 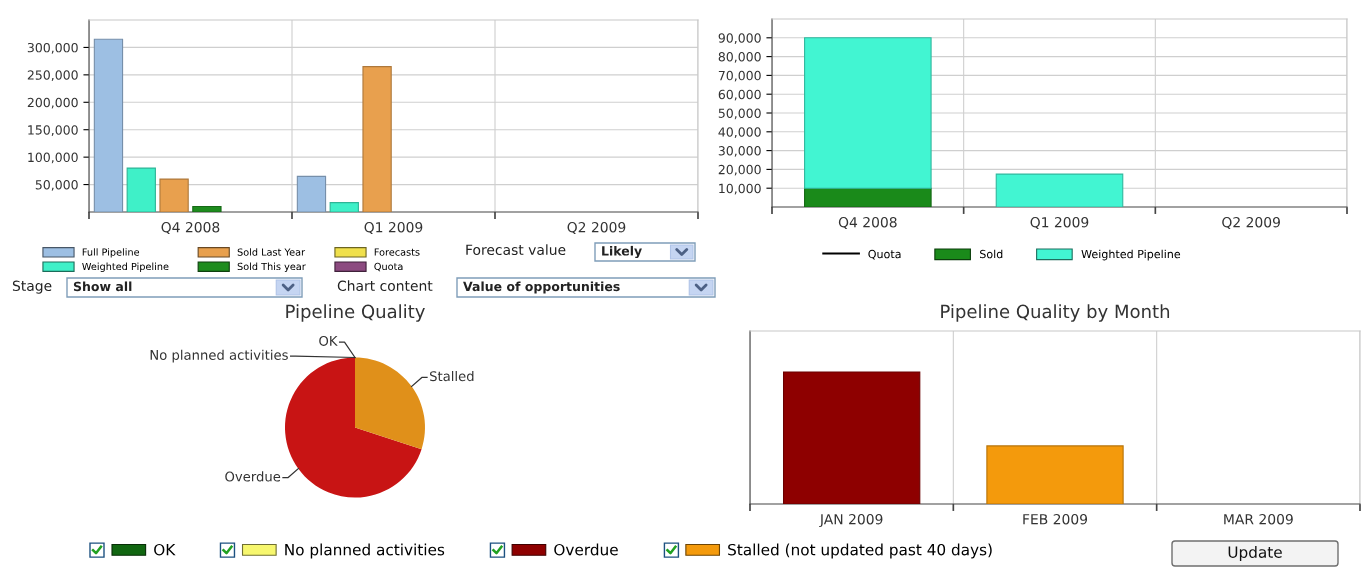 What do you see at coordinates (739, 151) in the screenshot?
I see `y-tick-label: 30,000` at bounding box center [739, 151].